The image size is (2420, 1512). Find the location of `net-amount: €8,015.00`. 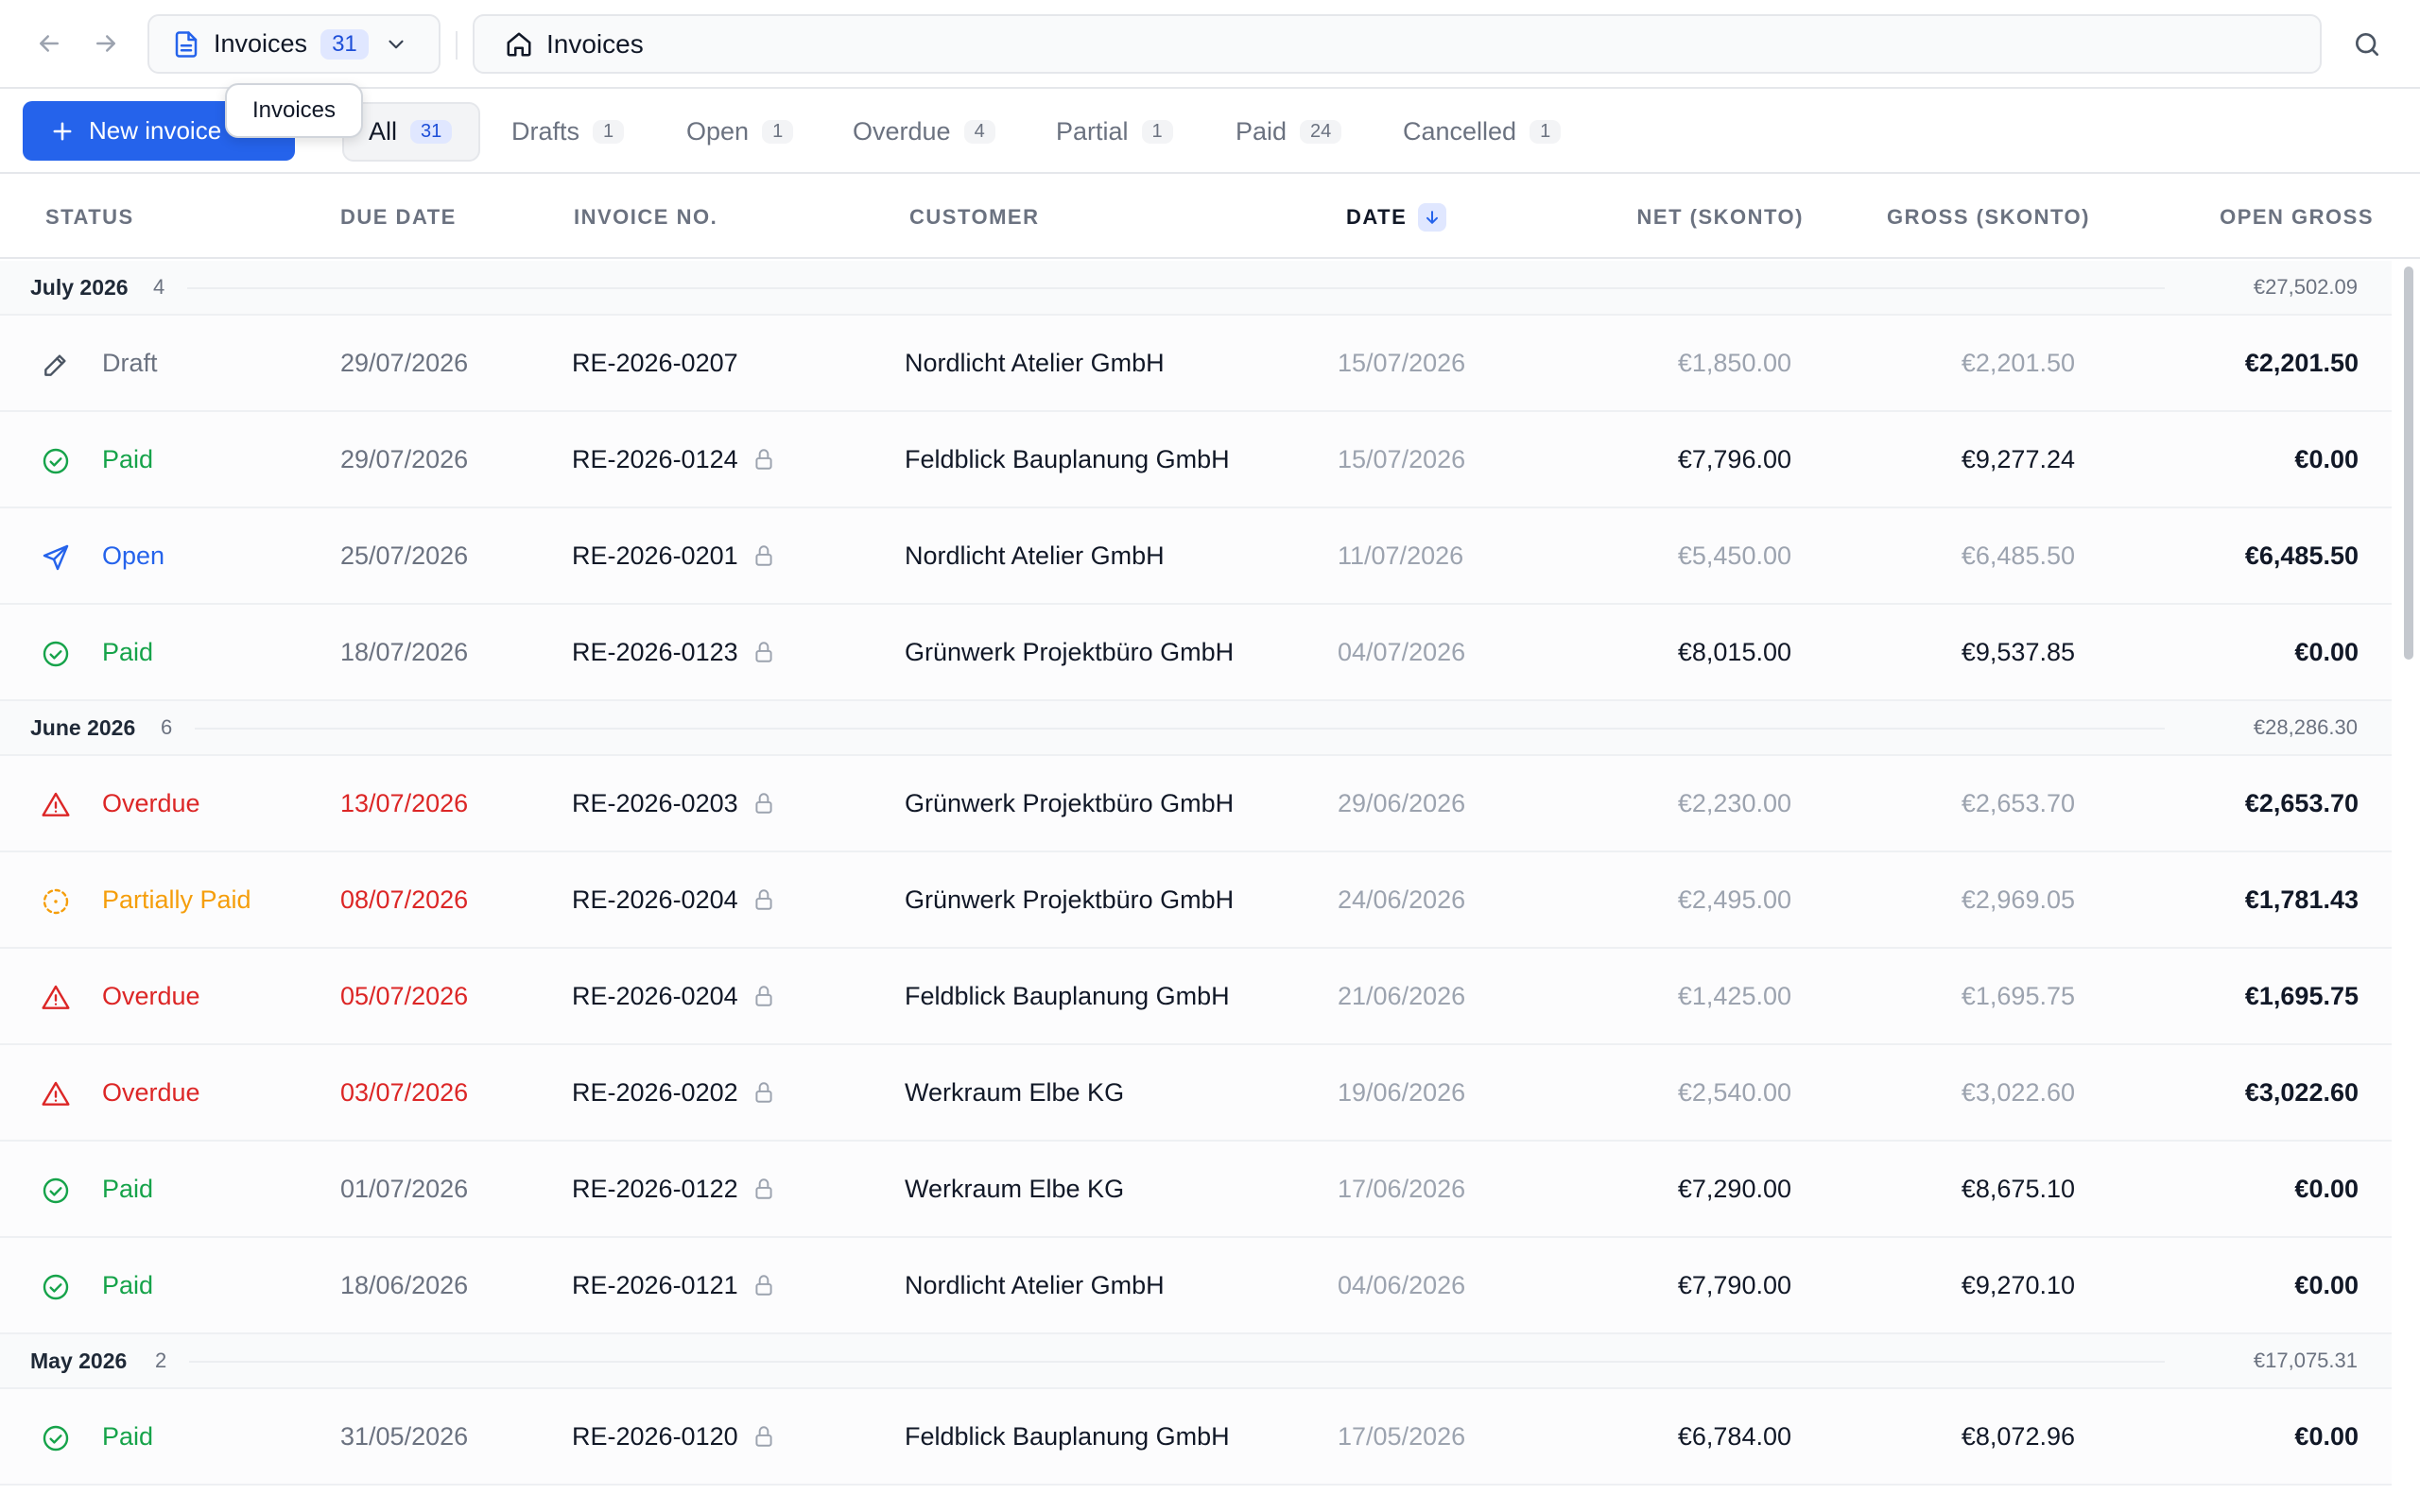

net-amount: €8,015.00 is located at coordinates (1734, 651).